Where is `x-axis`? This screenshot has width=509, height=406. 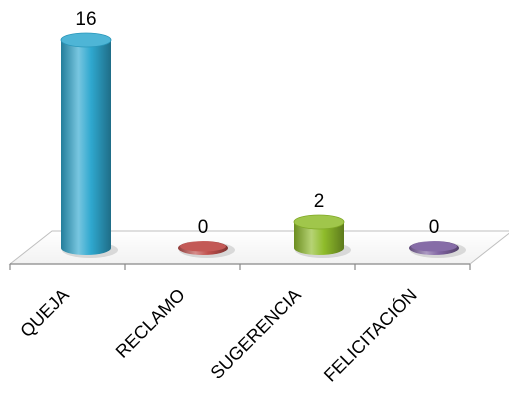
x-axis is located at coordinates (240, 266).